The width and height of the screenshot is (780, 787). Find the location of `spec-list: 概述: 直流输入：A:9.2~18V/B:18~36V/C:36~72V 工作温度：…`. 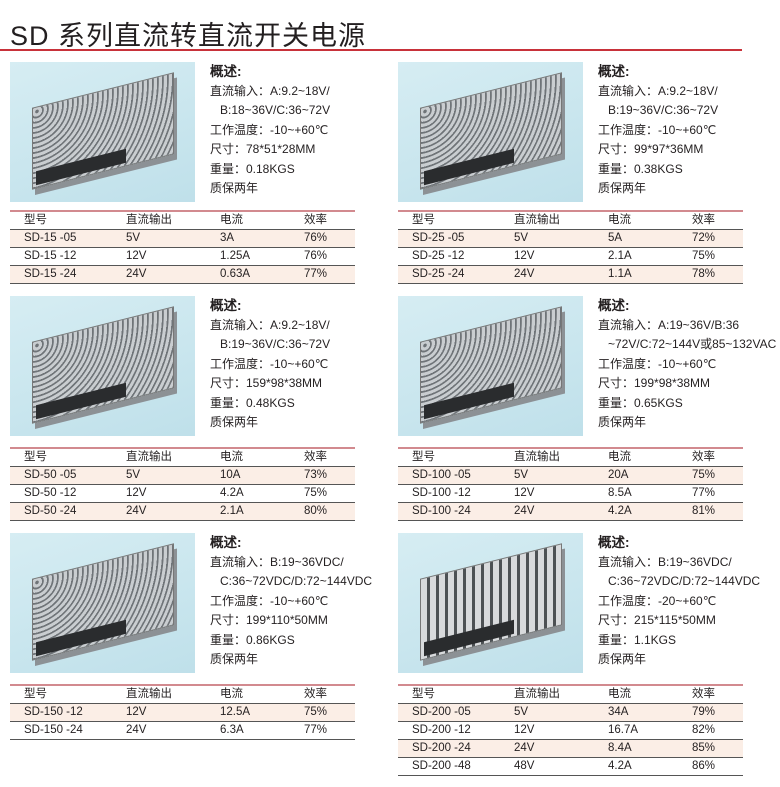

spec-list: 概述: 直流输入：A:9.2~18V/B:18~36V/C:36~72V 工作温度：… is located at coordinates (270, 130).